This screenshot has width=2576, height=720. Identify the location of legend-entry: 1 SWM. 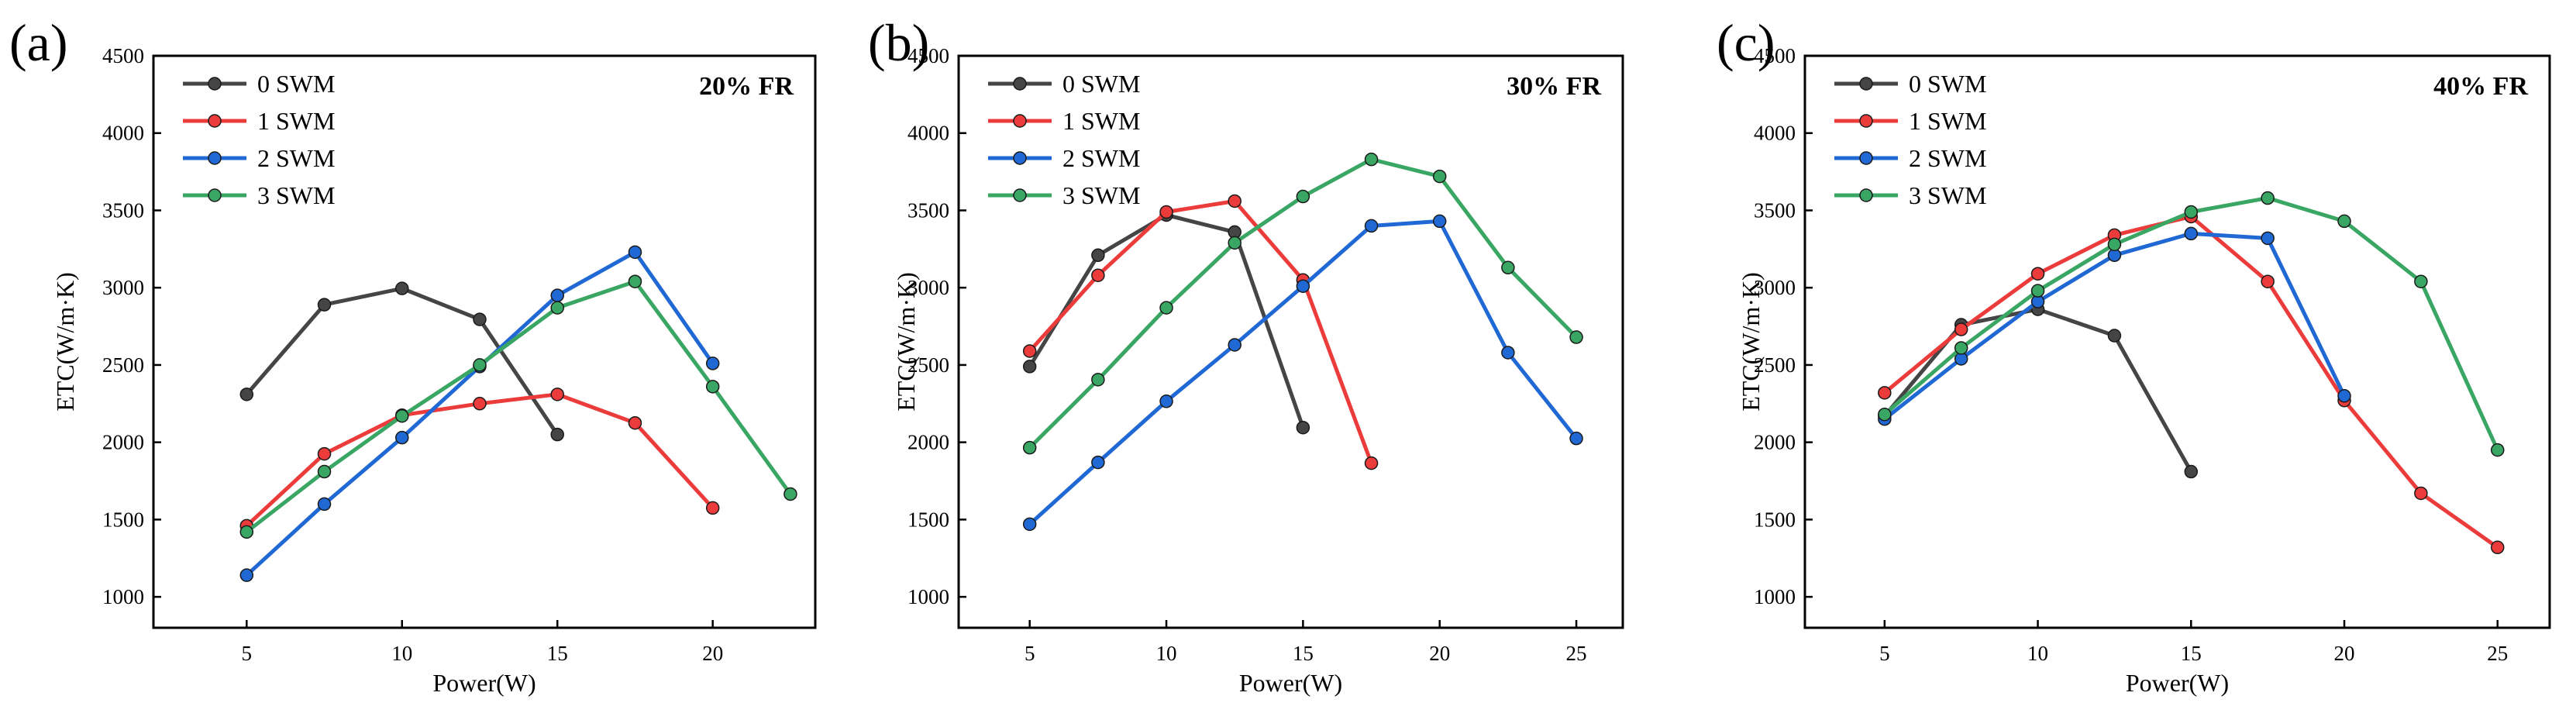
(259, 121).